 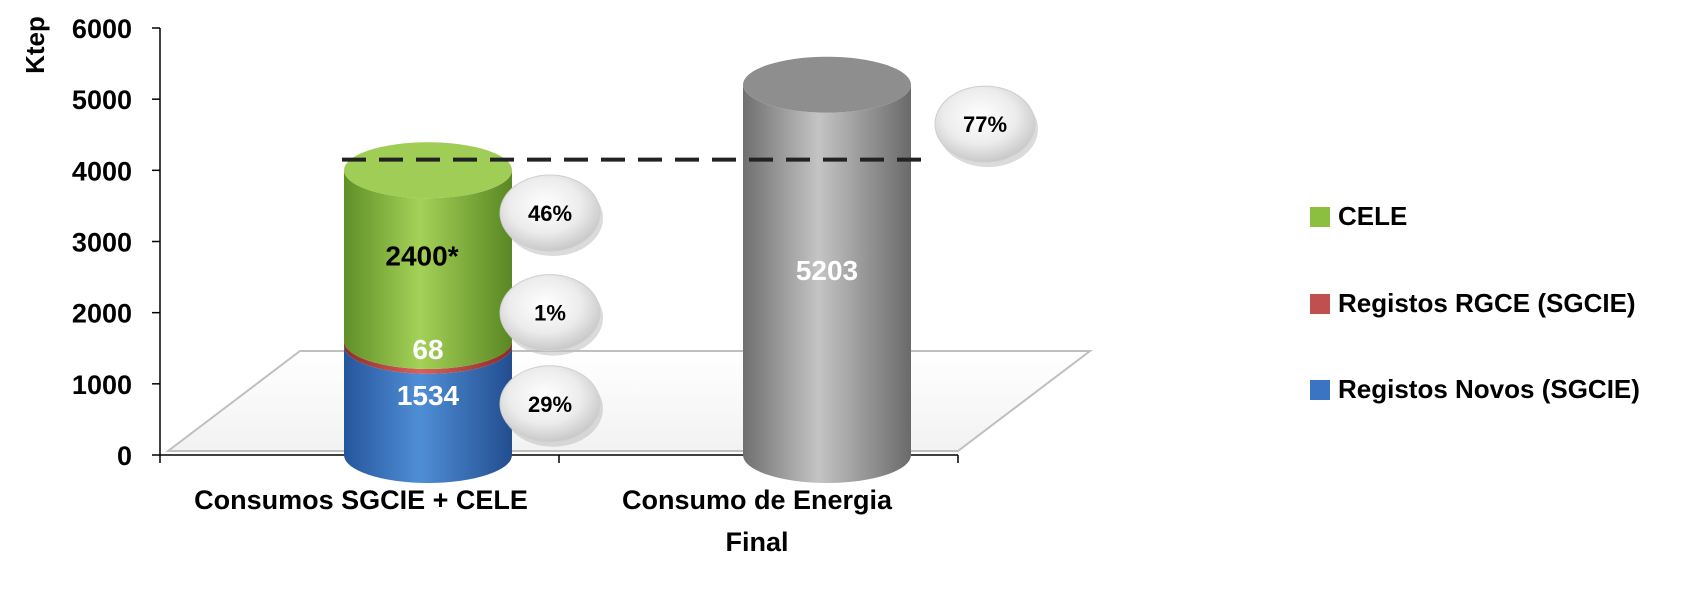 I want to click on legend-entry: Registos RGCE (SGCIE), so click(x=1473, y=303).